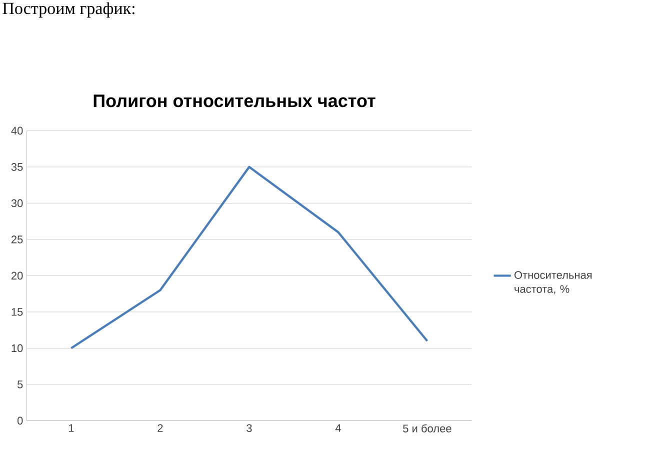 The height and width of the screenshot is (470, 666). What do you see at coordinates (20, 384) in the screenshot?
I see `y-tick-label: 5` at bounding box center [20, 384].